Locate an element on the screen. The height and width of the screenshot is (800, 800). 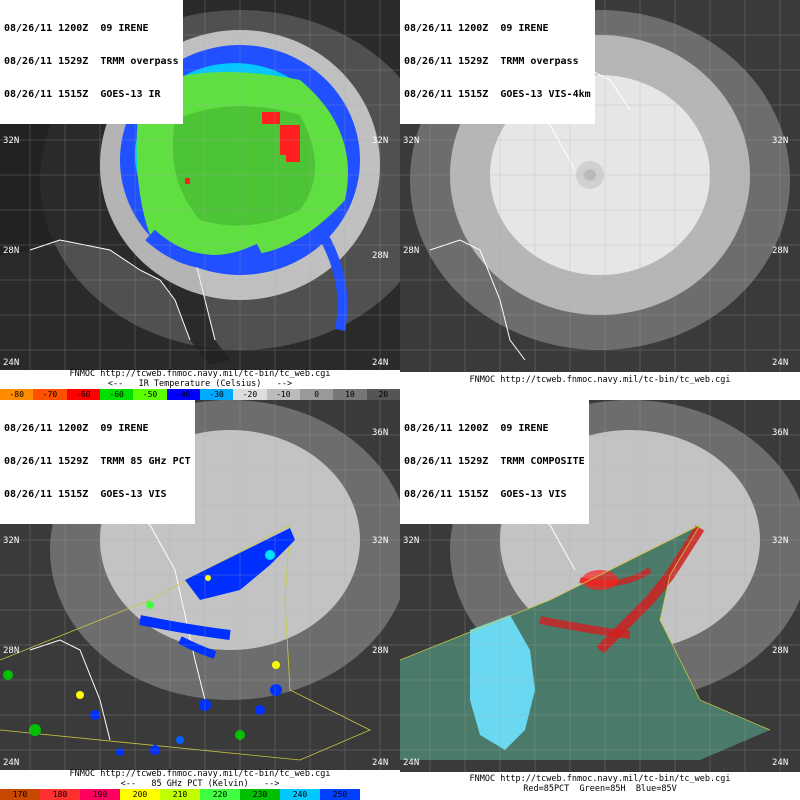
composite-lat-24n-right: 24N is located at coordinates (780, 763).